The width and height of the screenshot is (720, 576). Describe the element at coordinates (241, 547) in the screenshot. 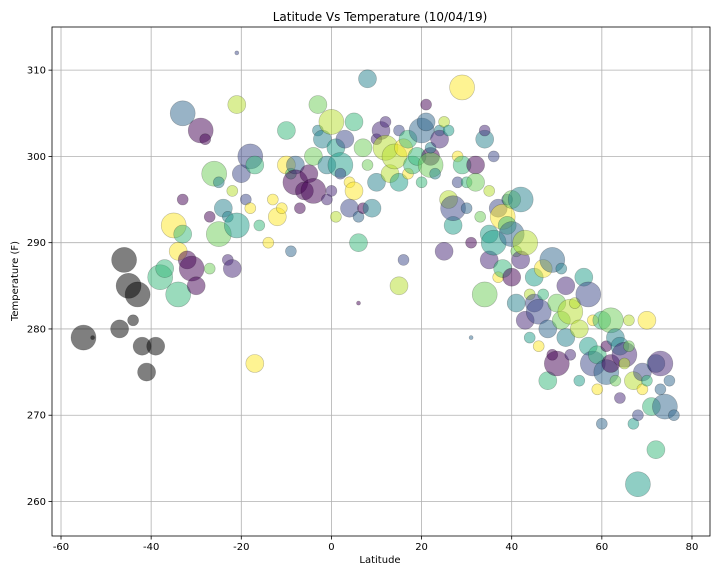

I see `x-tick-label: -20` at that location.